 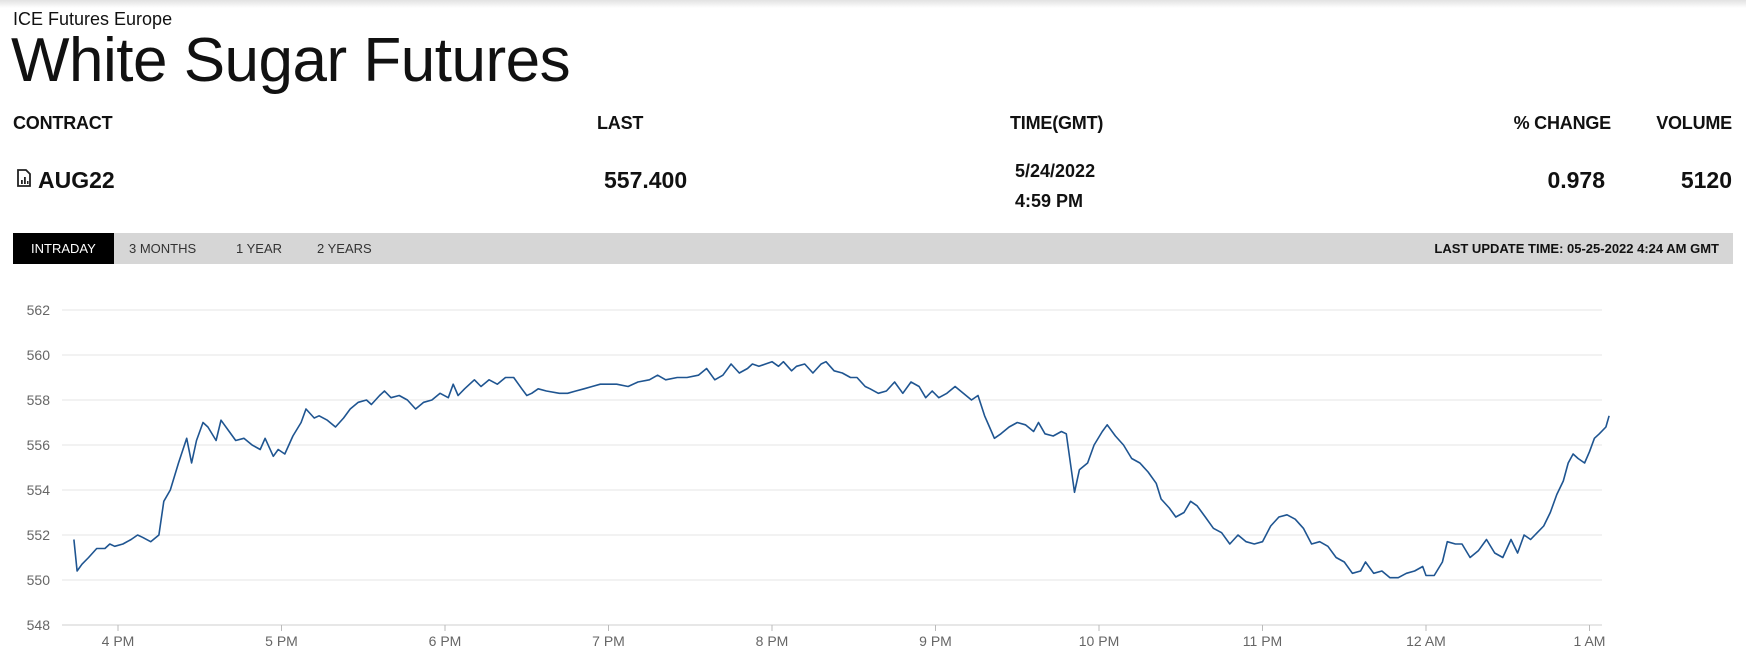 I want to click on y-tick-label: 550, so click(x=39, y=580).